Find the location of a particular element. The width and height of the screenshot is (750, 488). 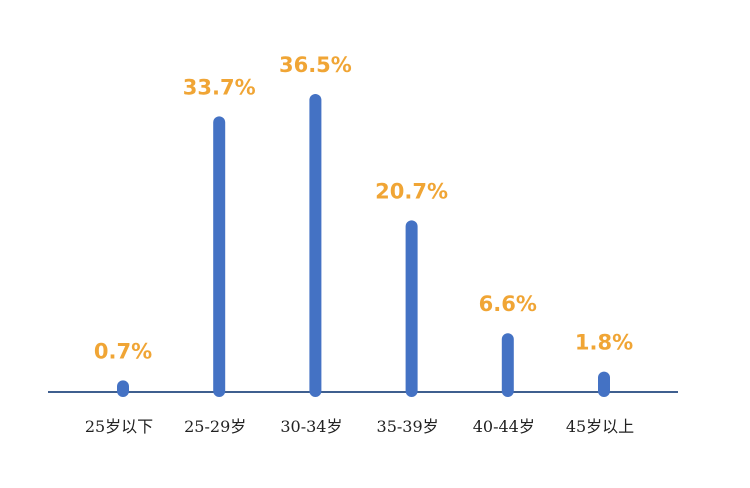

x-tick-label: 25岁以下 is located at coordinates (119, 426).